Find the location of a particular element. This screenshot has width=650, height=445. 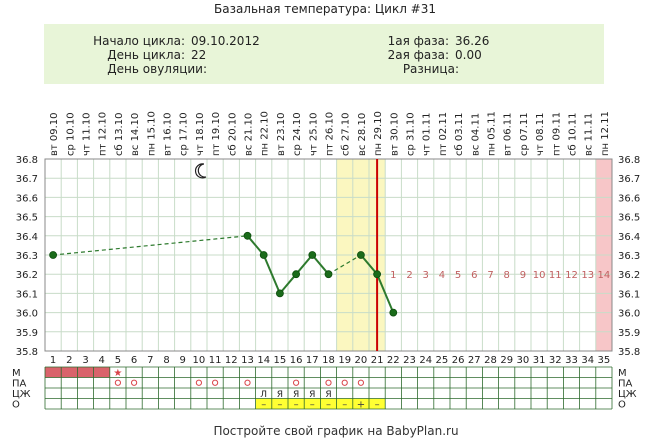

day-tick-label: 30 is located at coordinates (523, 360).